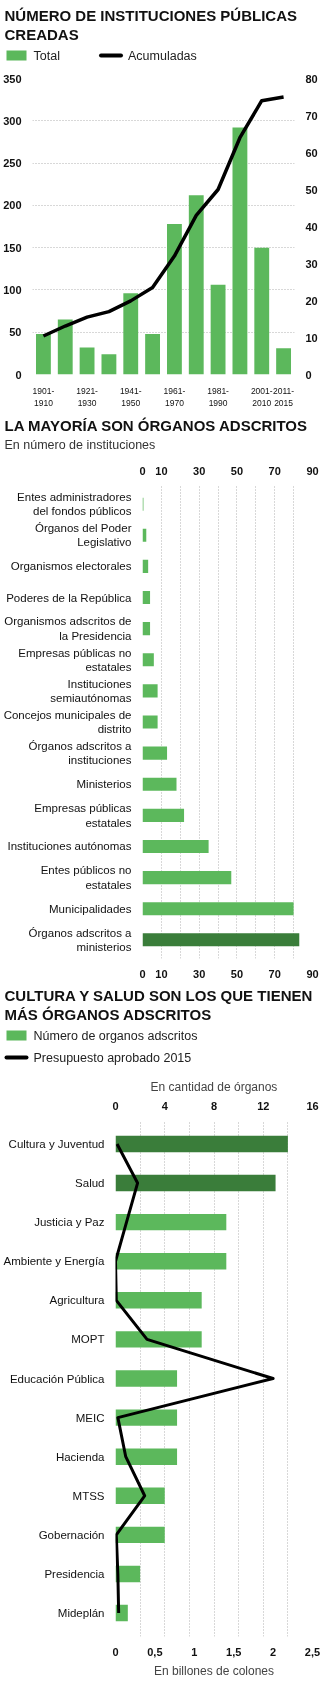  I want to click on y-tick-label: Poderes de la República, so click(69, 597).